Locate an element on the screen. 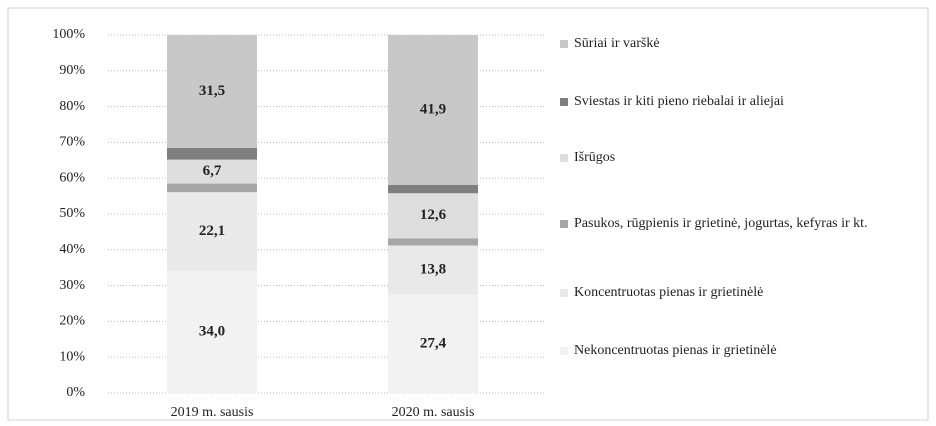 The width and height of the screenshot is (936, 426). value-label: 34,0 is located at coordinates (212, 332).